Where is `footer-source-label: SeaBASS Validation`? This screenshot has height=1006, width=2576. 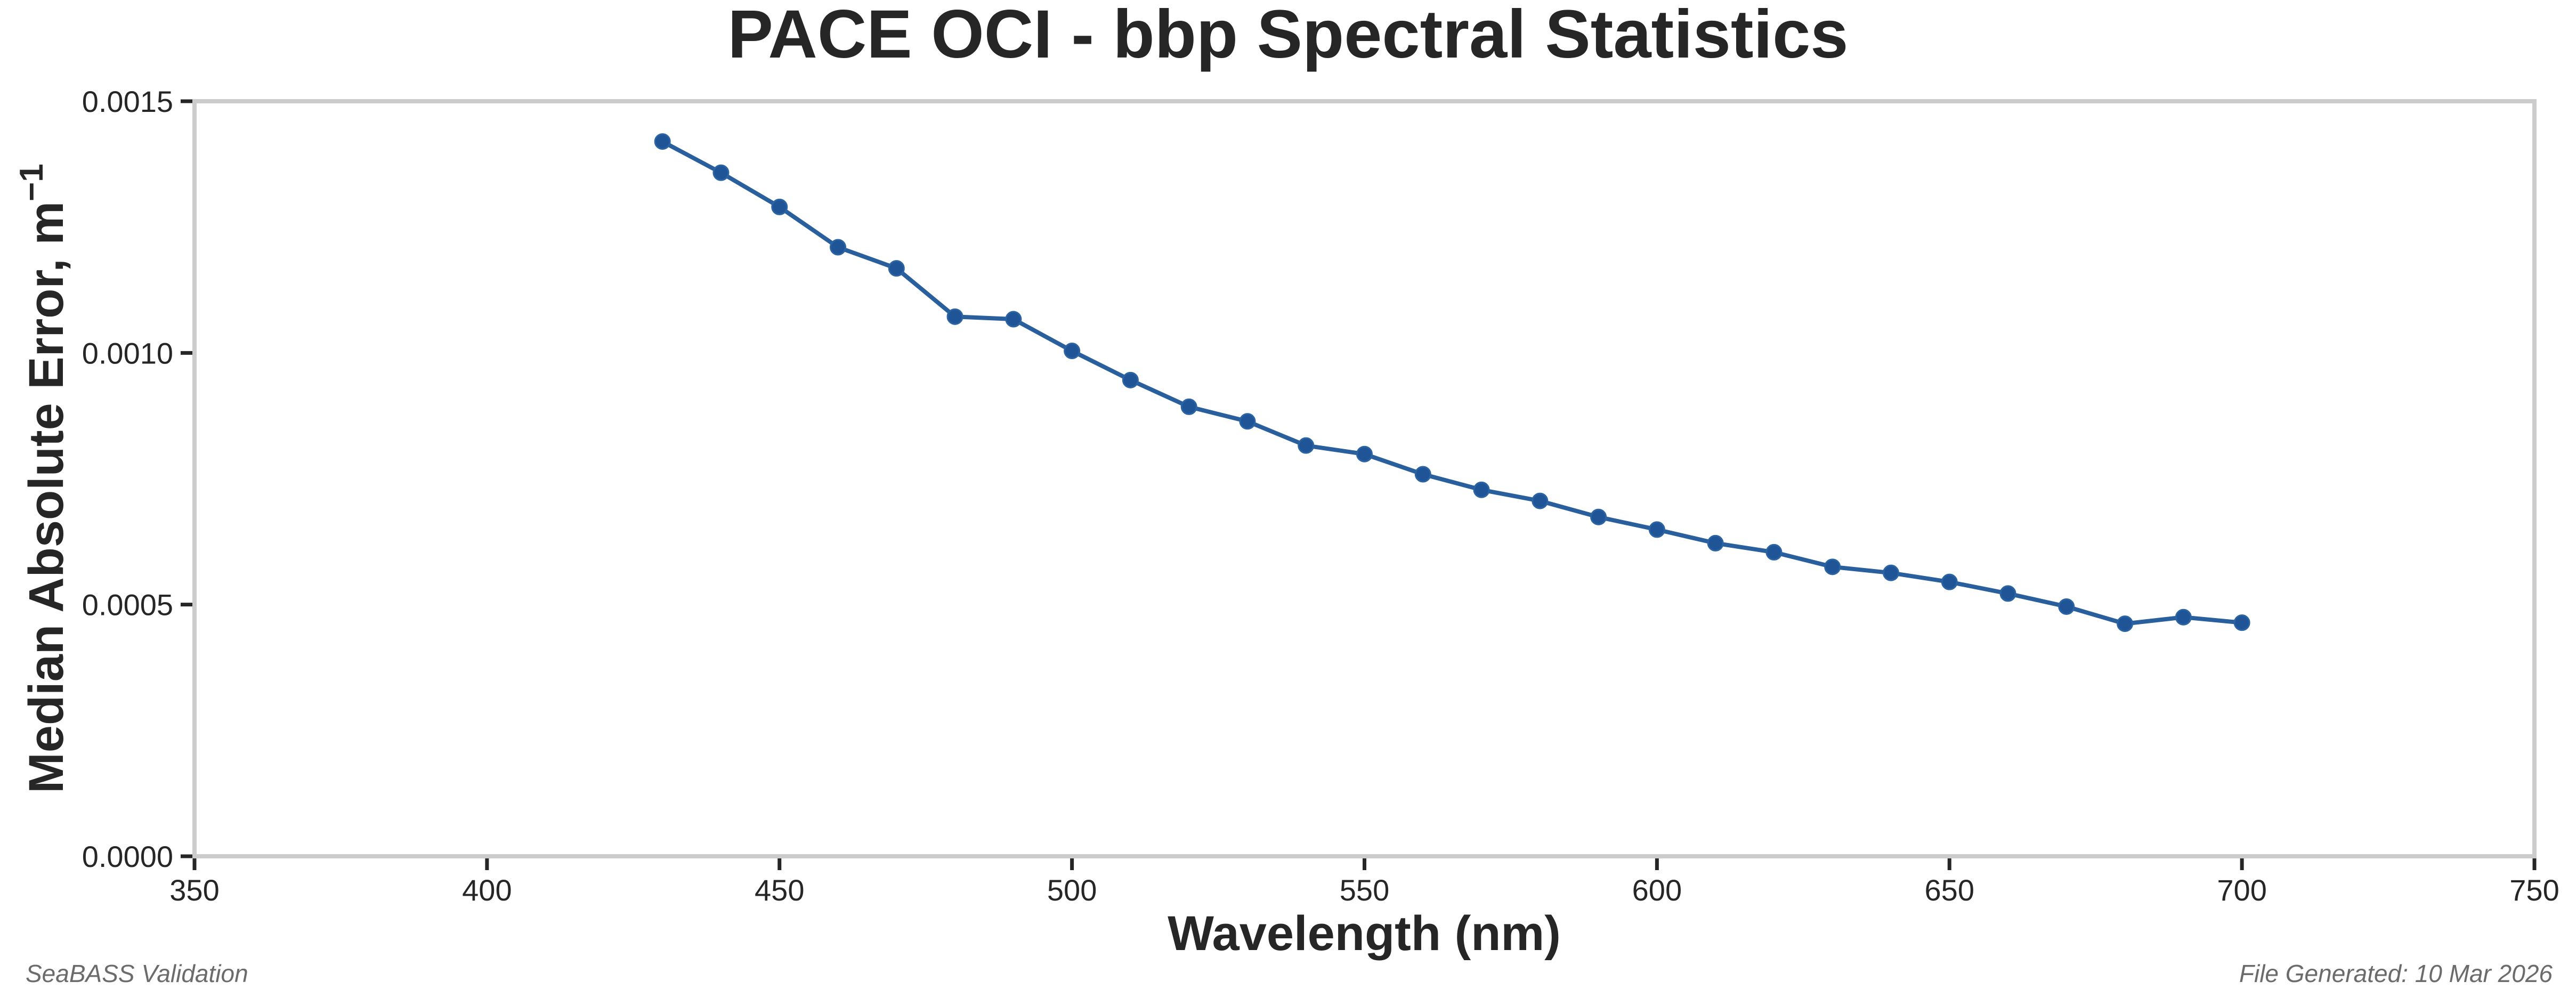 footer-source-label: SeaBASS Validation is located at coordinates (137, 973).